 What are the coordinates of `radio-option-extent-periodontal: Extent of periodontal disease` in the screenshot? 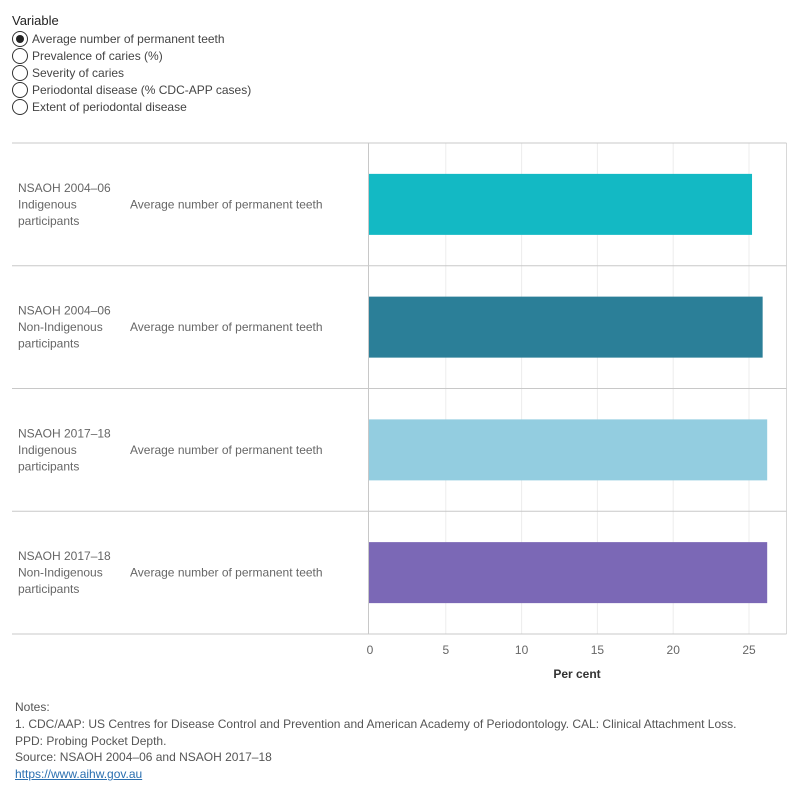 It's located at (131, 106).